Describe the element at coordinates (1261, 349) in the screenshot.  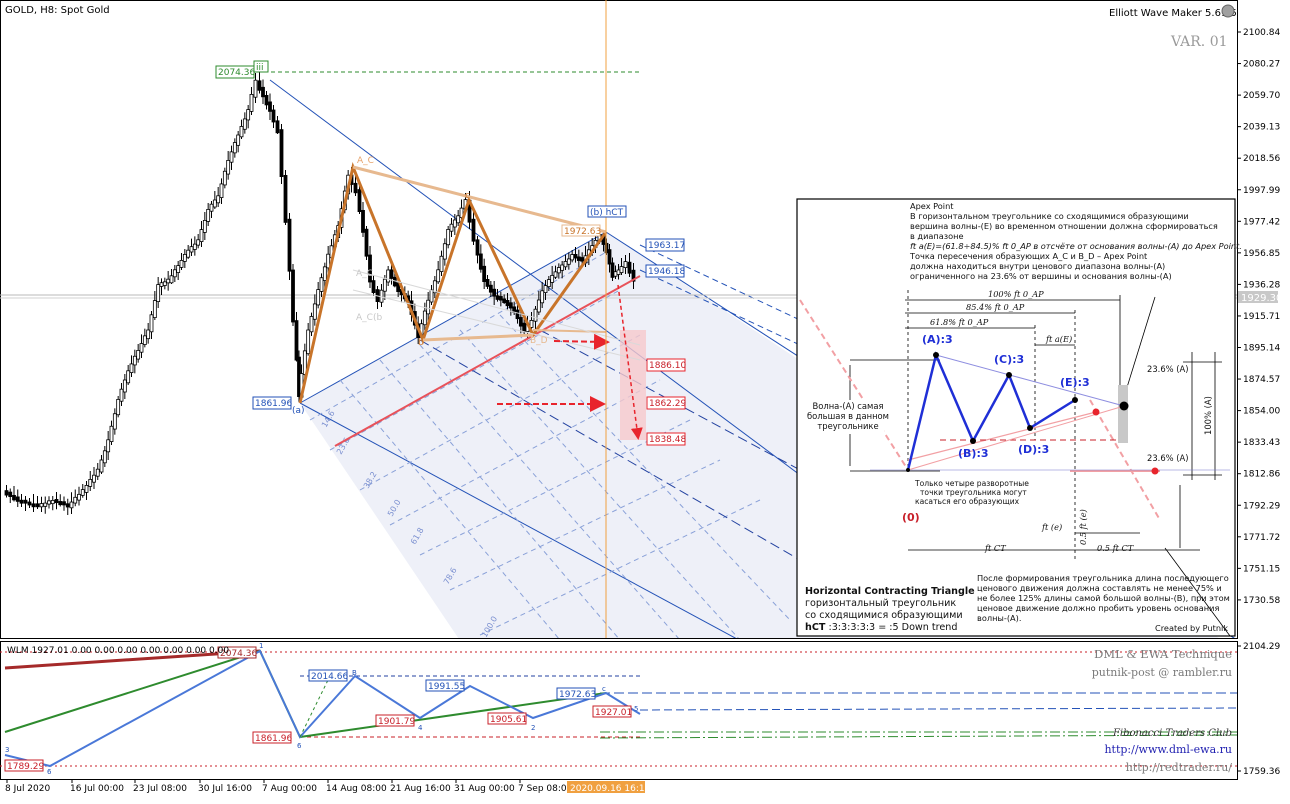
I see `price-tick-label: 1895.14` at that location.